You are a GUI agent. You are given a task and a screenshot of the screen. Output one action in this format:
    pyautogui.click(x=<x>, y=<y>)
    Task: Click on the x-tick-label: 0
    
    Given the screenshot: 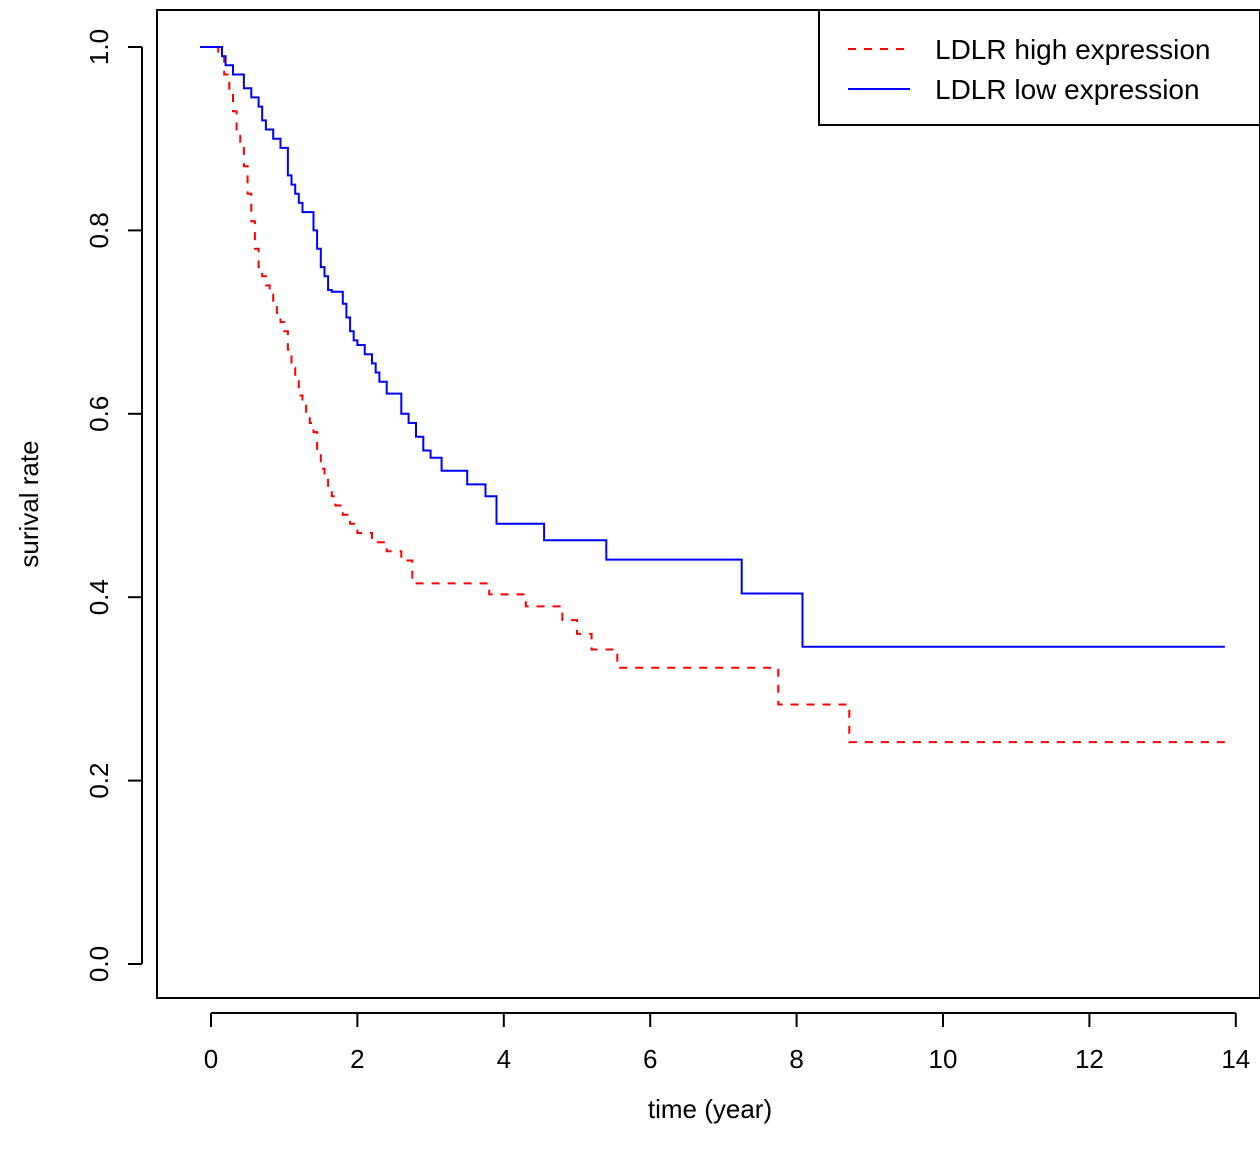 What is the action you would take?
    pyautogui.click(x=211, y=1059)
    